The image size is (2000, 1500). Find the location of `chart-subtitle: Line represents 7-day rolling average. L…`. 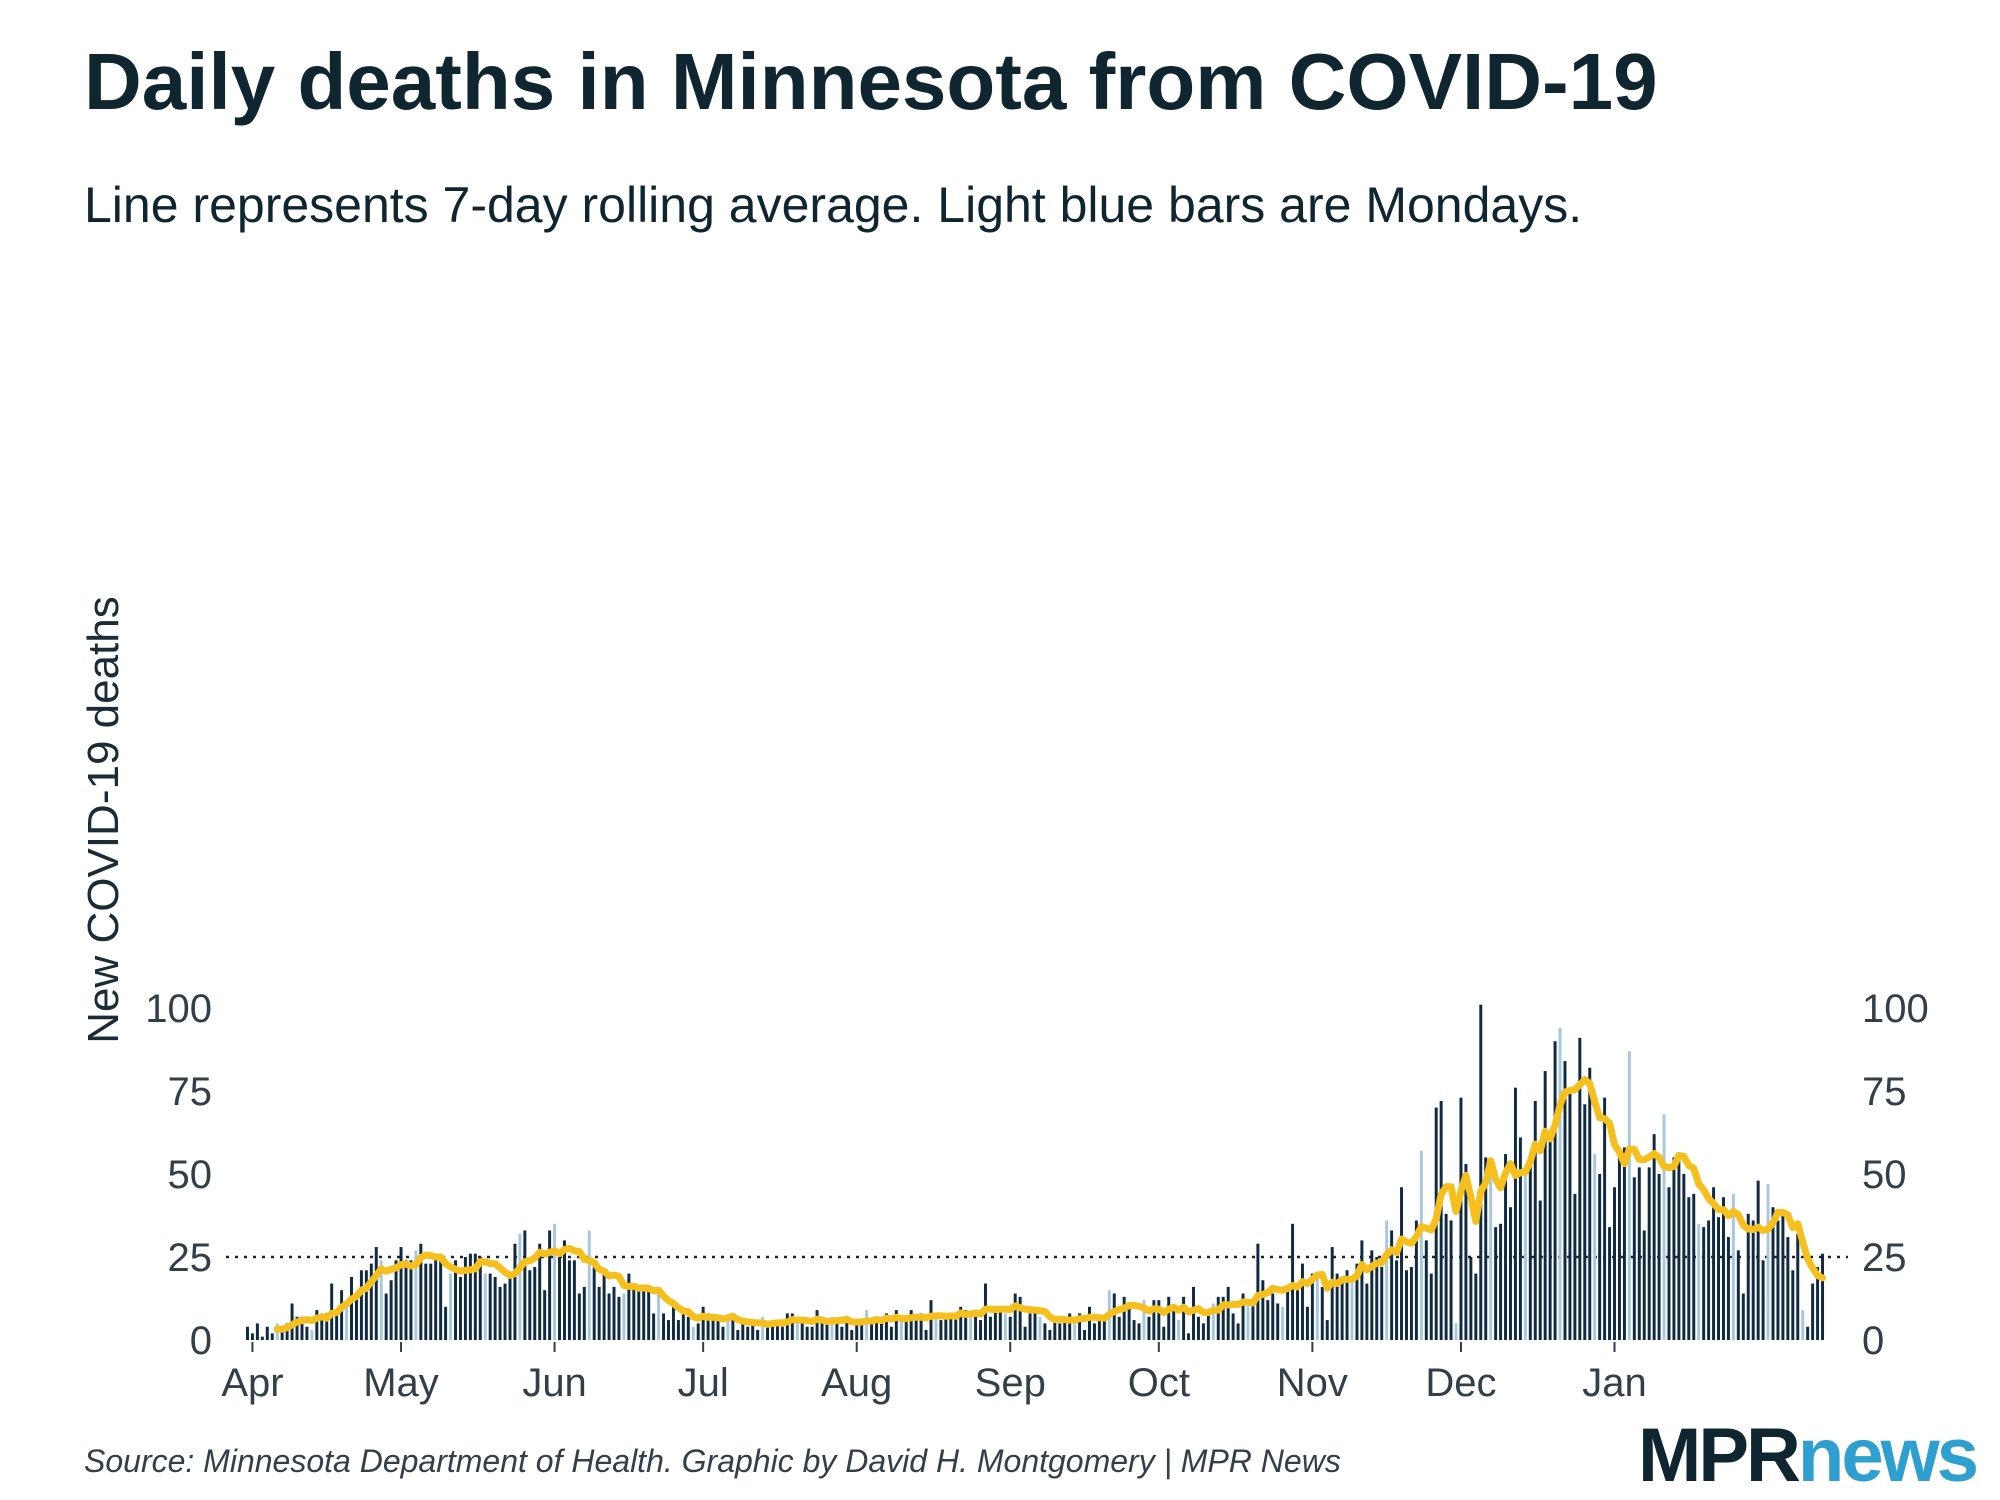

chart-subtitle: Line represents 7-day rolling average. L… is located at coordinates (833, 205).